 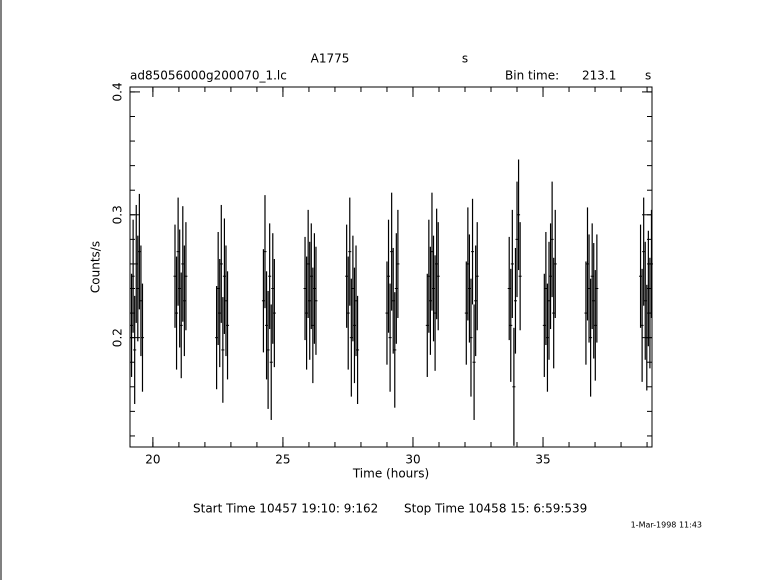 I want to click on x-tick-label: 25, so click(x=282, y=460).